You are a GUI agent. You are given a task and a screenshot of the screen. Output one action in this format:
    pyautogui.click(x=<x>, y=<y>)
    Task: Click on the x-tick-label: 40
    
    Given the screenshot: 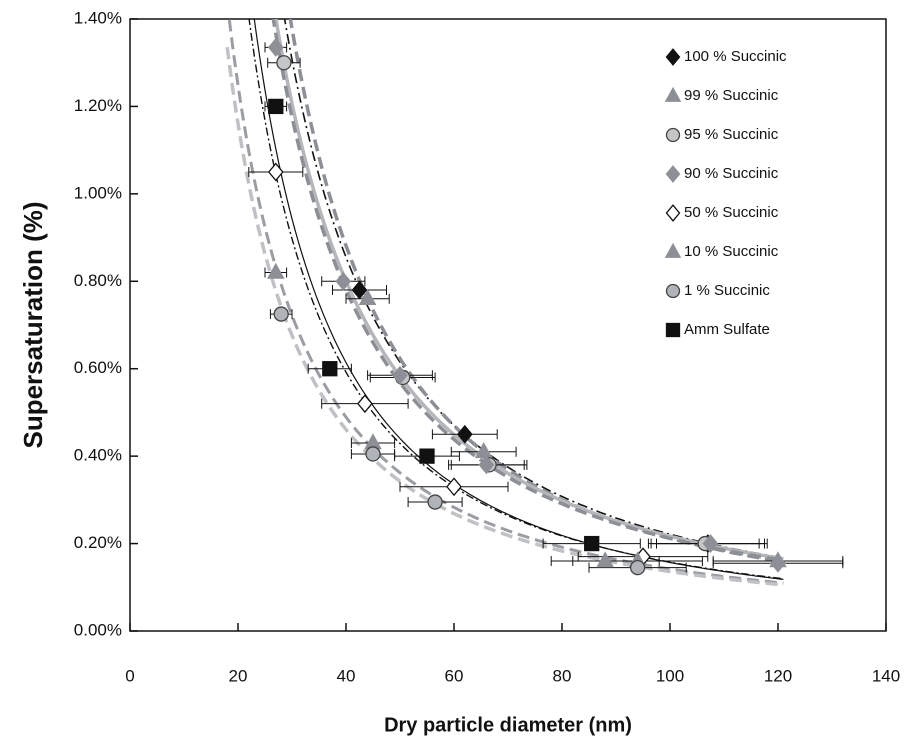 What is the action you would take?
    pyautogui.click(x=346, y=675)
    